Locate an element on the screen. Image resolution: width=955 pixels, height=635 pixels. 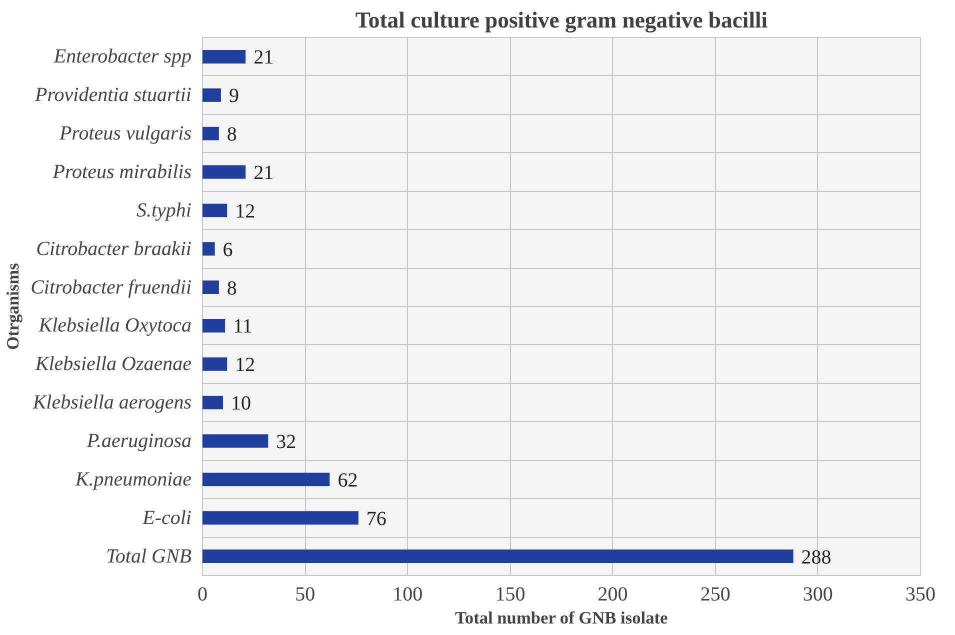
y-tick-label: Total GNB is located at coordinates (149, 556).